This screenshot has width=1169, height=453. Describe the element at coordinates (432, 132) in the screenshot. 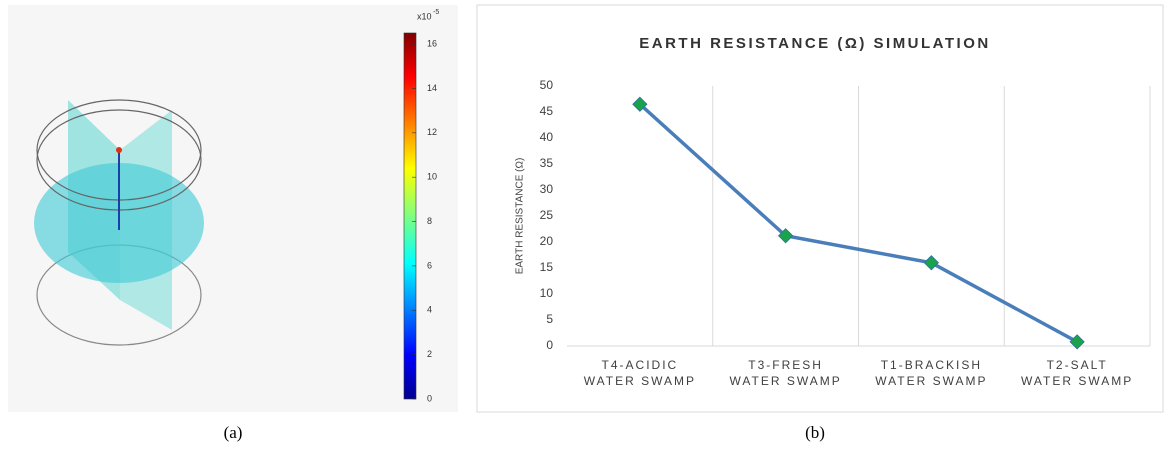

I see `colorbar-tick-label: 12` at that location.